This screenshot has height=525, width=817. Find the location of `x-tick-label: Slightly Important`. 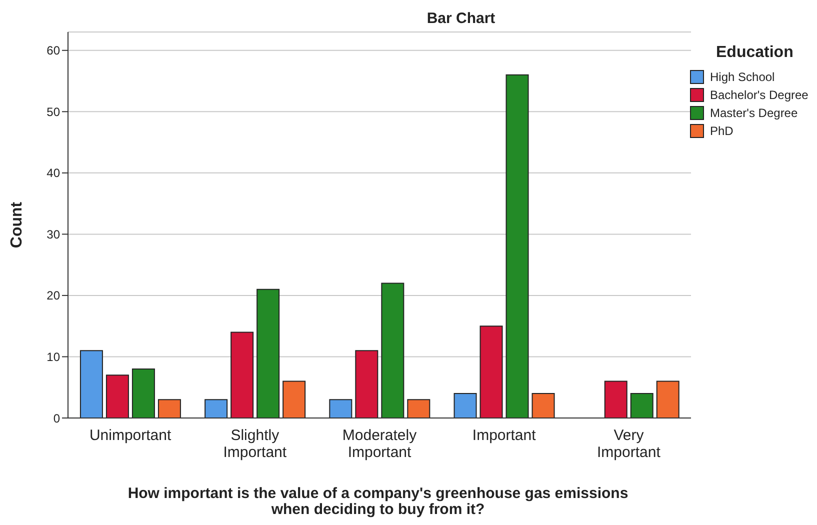

x-tick-label: Slightly Important is located at coordinates (255, 444).